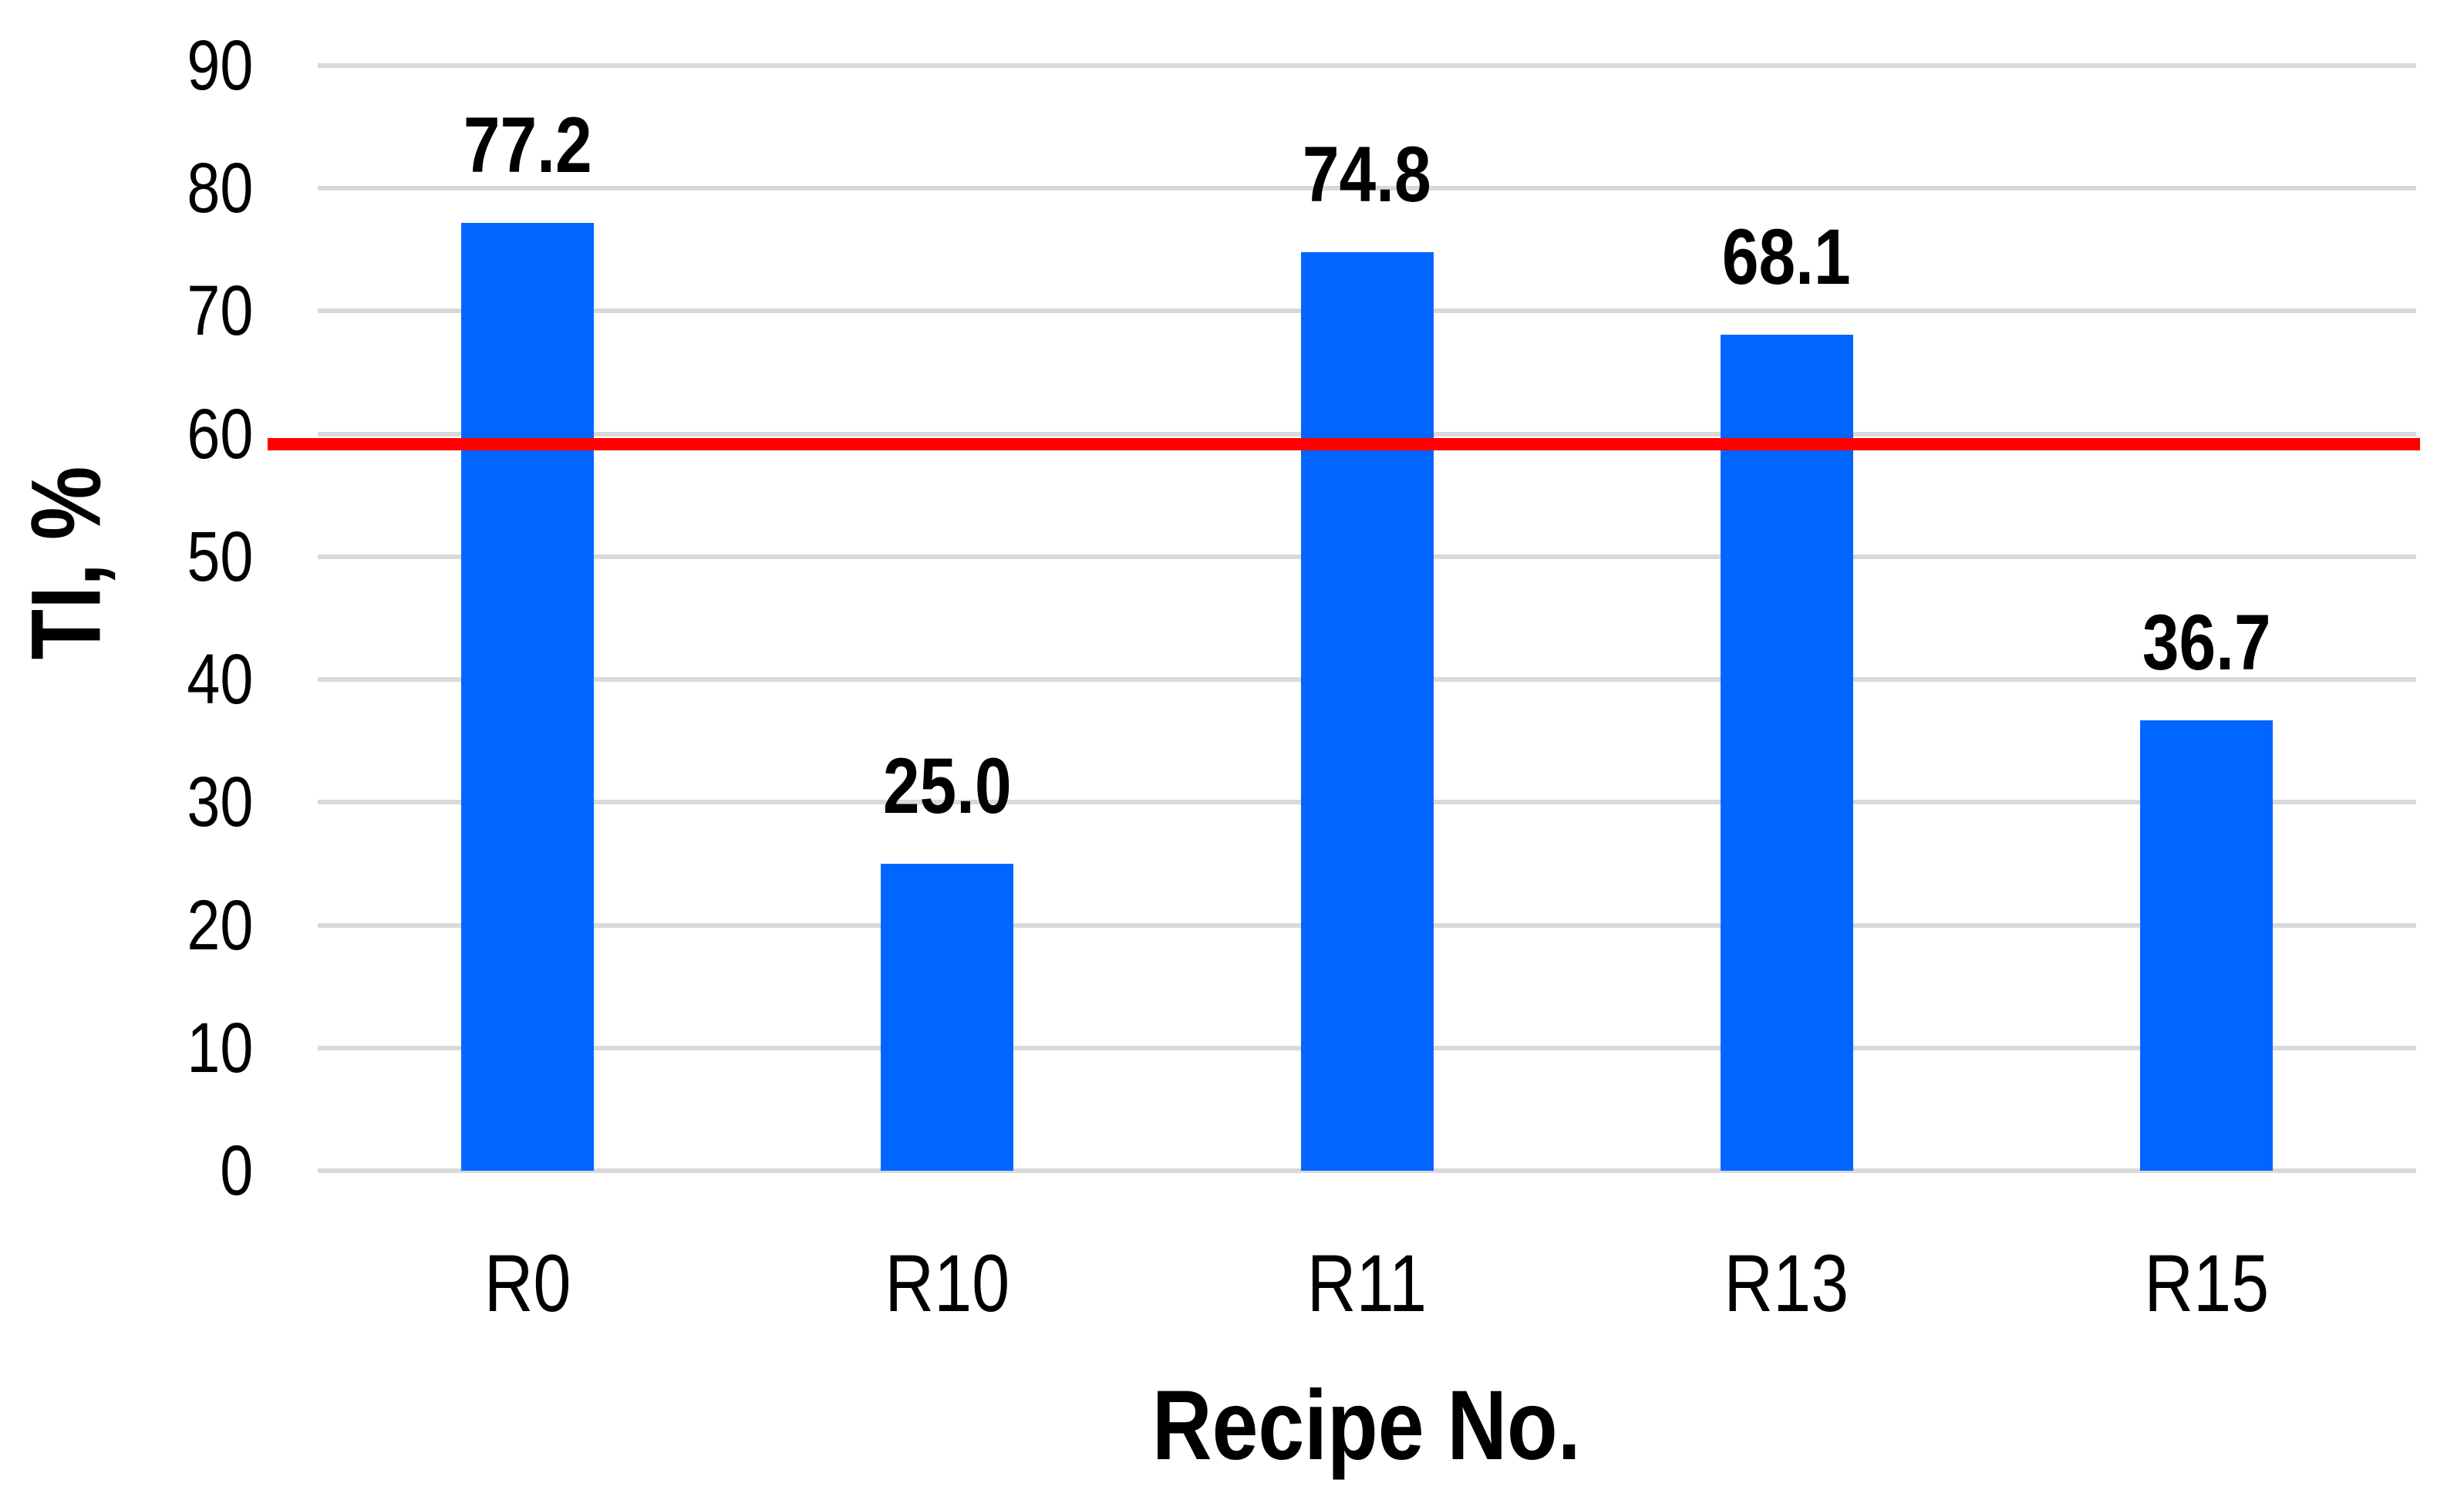 Image resolution: width=2464 pixels, height=1490 pixels. I want to click on x-axis-title: Recipe No., so click(1366, 1426).